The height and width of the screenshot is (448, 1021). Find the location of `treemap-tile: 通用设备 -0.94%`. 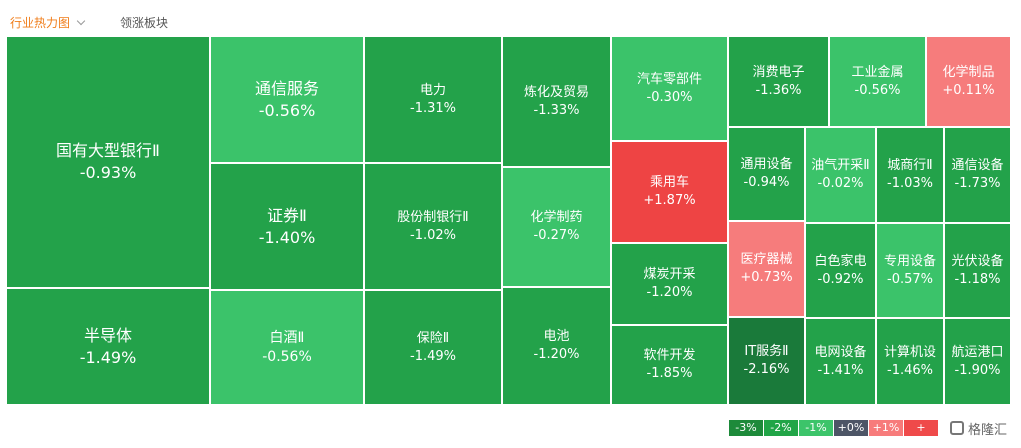

treemap-tile: 通用设备 -0.94% is located at coordinates (766, 174).